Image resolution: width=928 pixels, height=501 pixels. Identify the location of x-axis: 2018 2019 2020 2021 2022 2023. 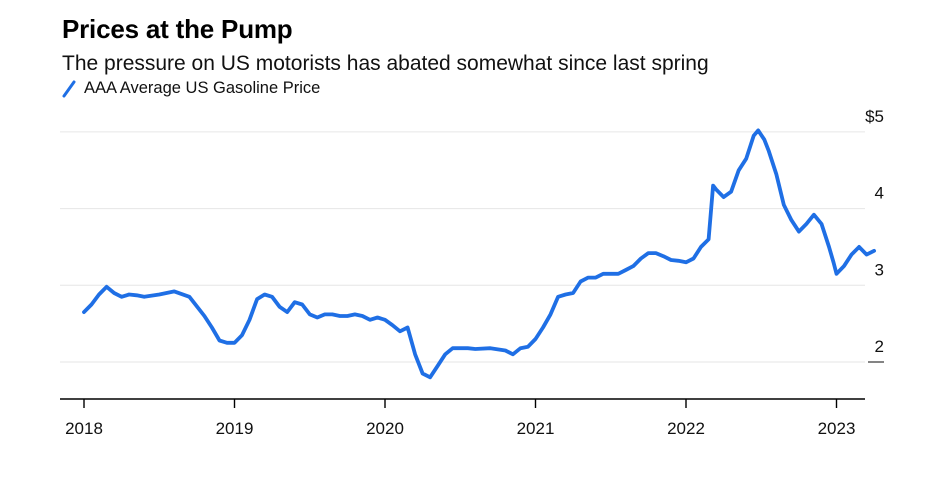
(462, 418).